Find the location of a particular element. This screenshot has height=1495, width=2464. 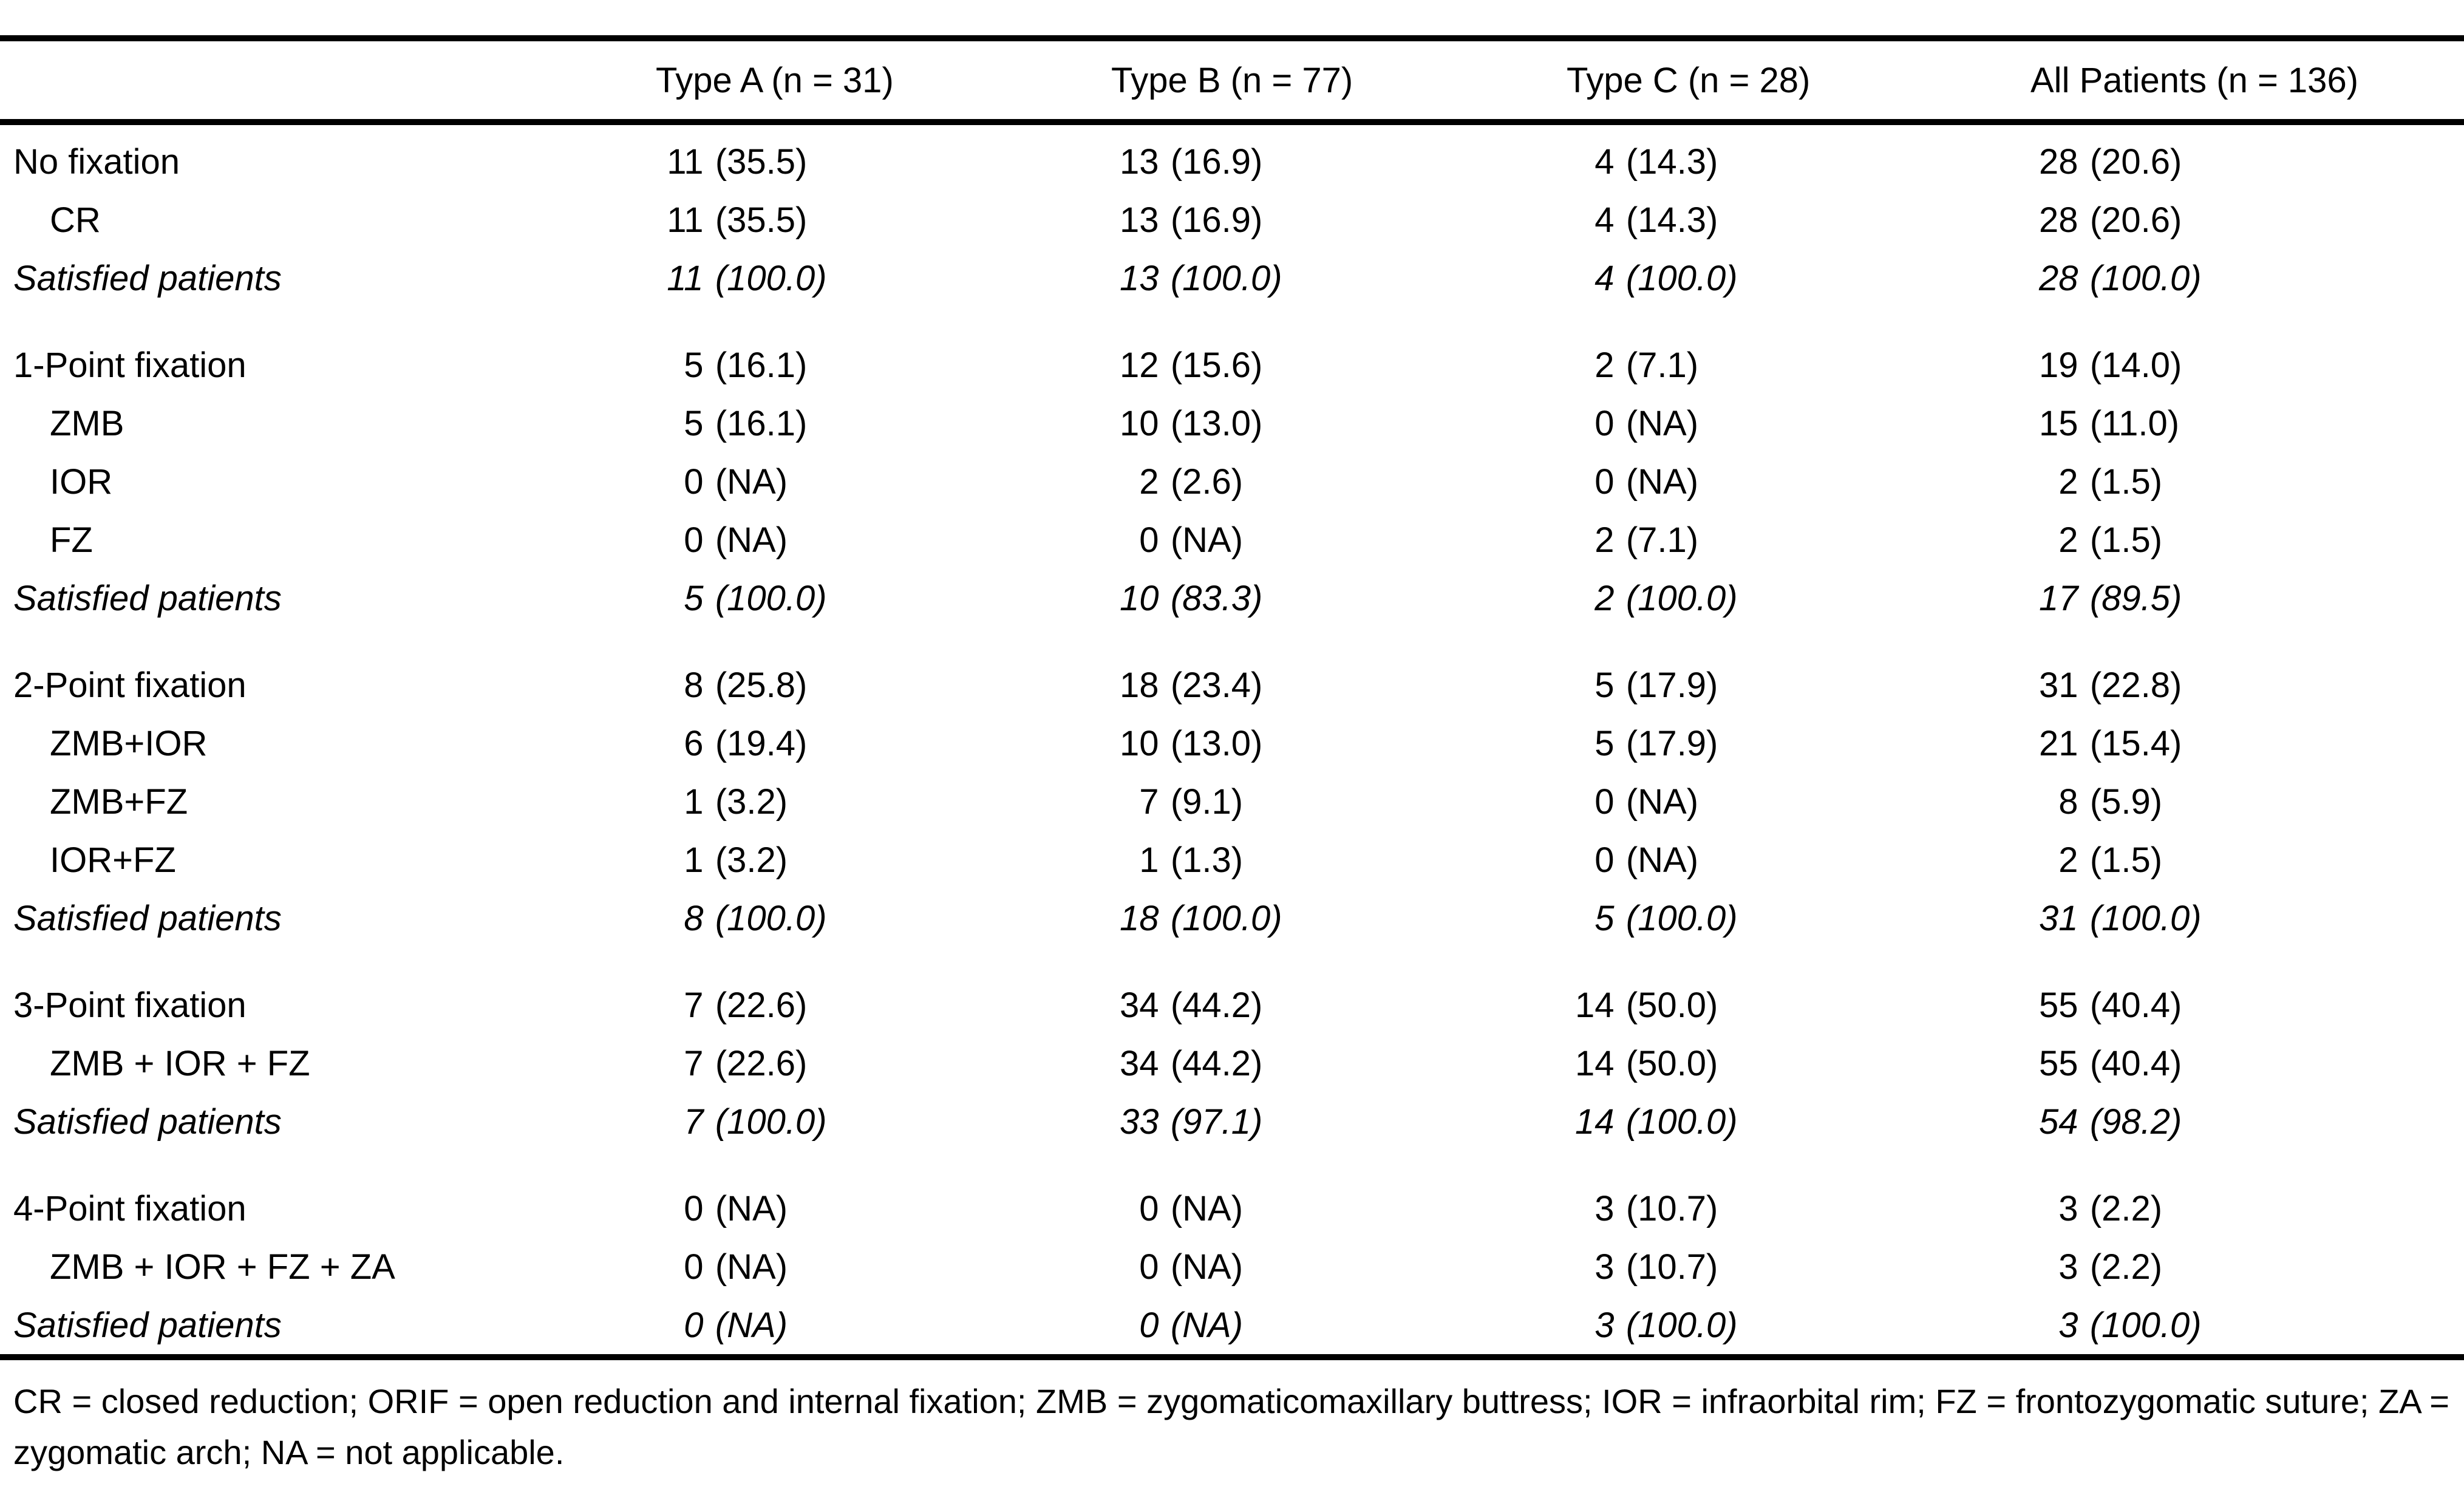

table-top-rule is located at coordinates (1232, 38).